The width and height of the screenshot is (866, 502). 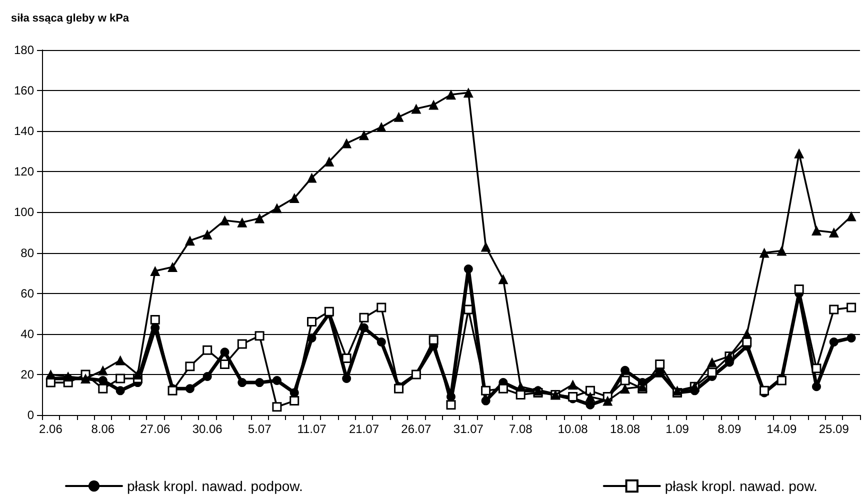 What do you see at coordinates (364, 429) in the screenshot?
I see `x-tick-label: 21.07` at bounding box center [364, 429].